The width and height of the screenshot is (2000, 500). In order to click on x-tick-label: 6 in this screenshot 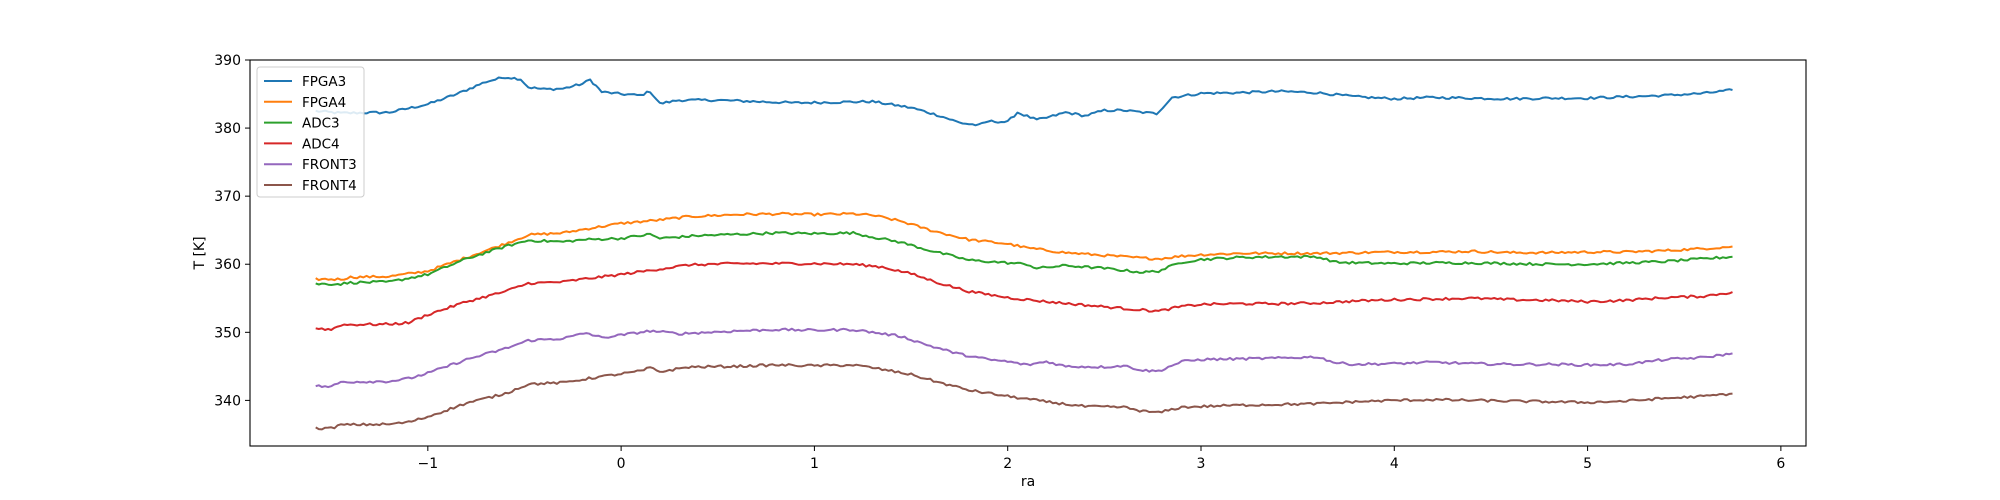, I will do `click(1780, 464)`.